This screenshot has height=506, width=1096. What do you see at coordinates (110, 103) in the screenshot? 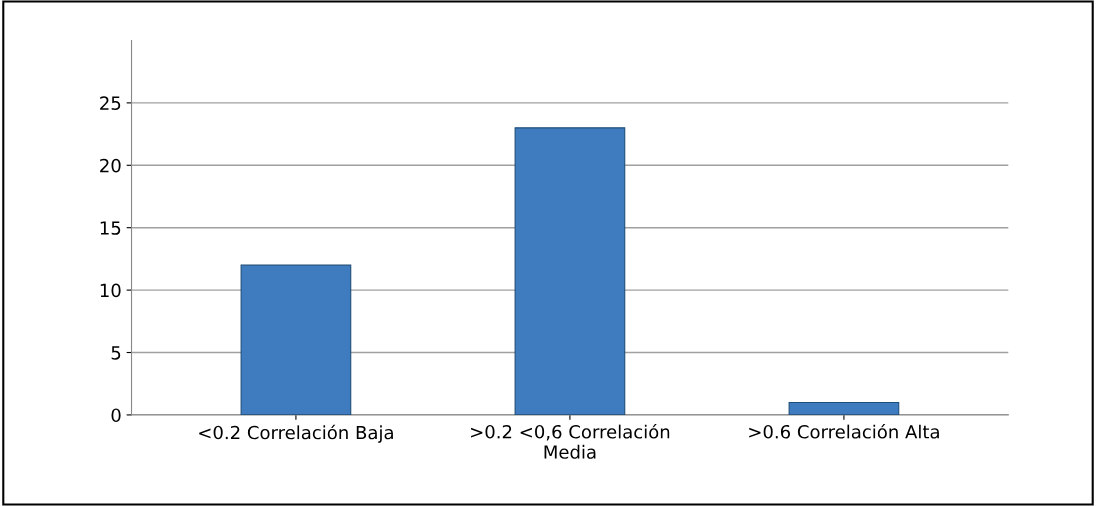
I see `y-tick-label: 25` at bounding box center [110, 103].